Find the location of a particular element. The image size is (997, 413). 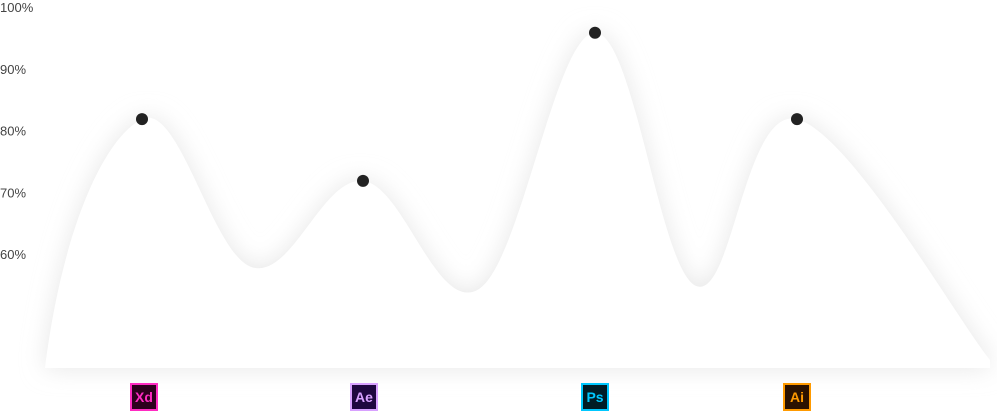

y-tick-label: 70% is located at coordinates (13, 192).